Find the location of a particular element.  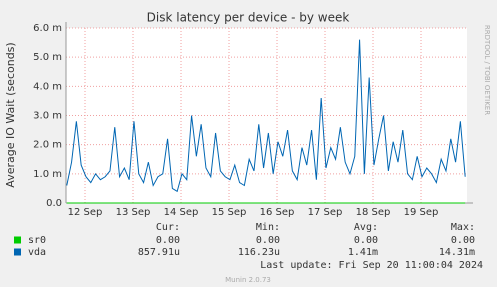

last-update: Last update: Fri Sep 20 11:00:04 2024 is located at coordinates (371, 265).